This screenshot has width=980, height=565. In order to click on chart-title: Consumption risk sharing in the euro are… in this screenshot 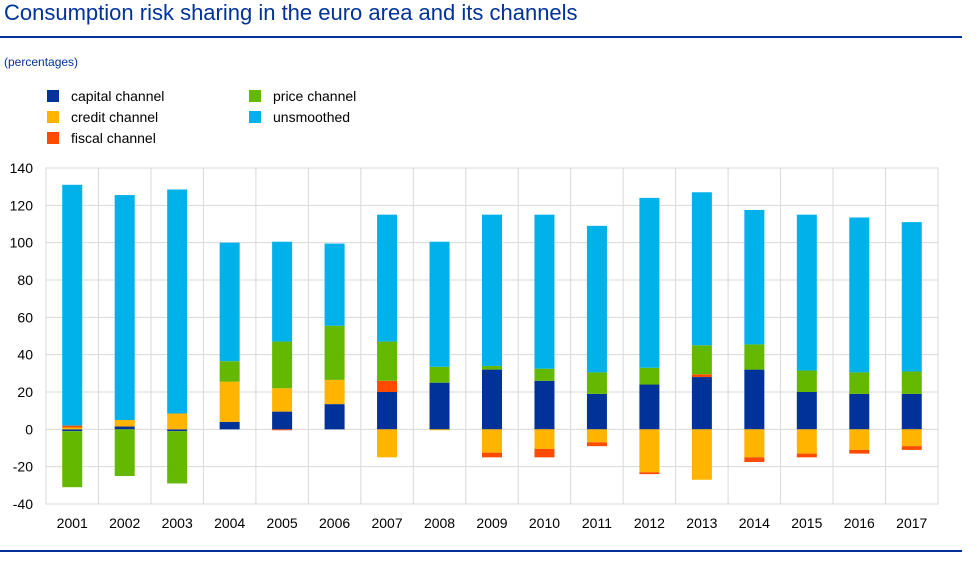, I will do `click(291, 12)`.